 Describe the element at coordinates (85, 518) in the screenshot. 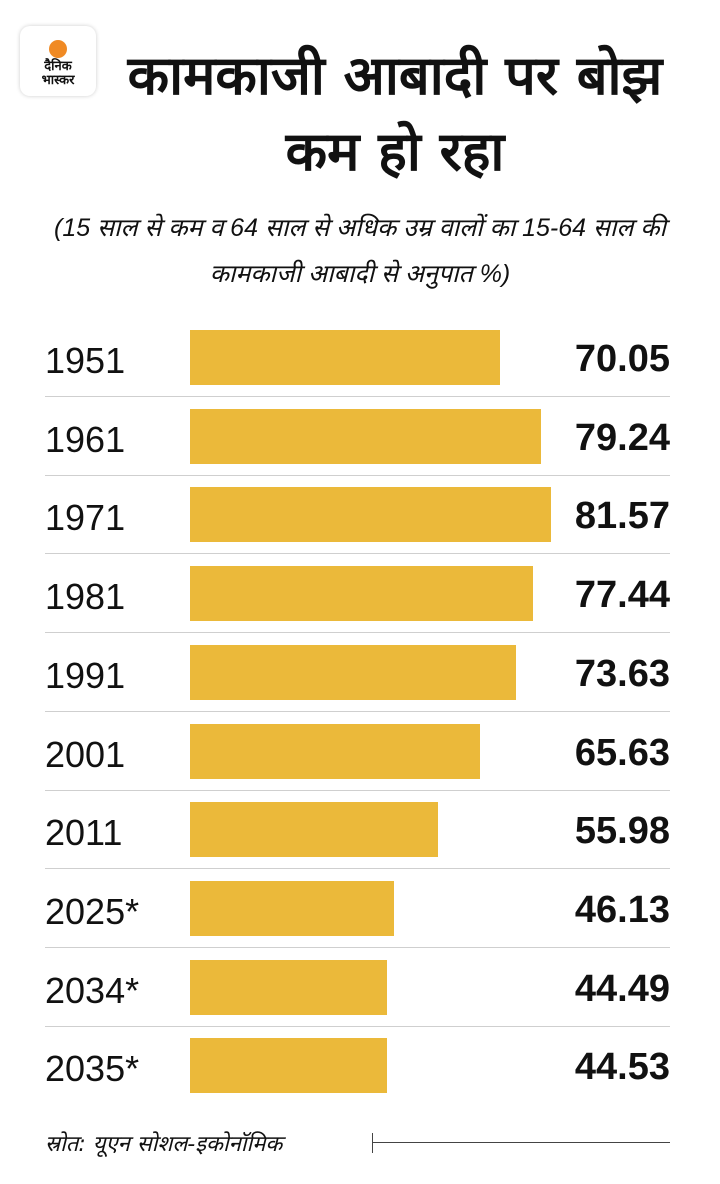

I see `year-label: 1971` at that location.